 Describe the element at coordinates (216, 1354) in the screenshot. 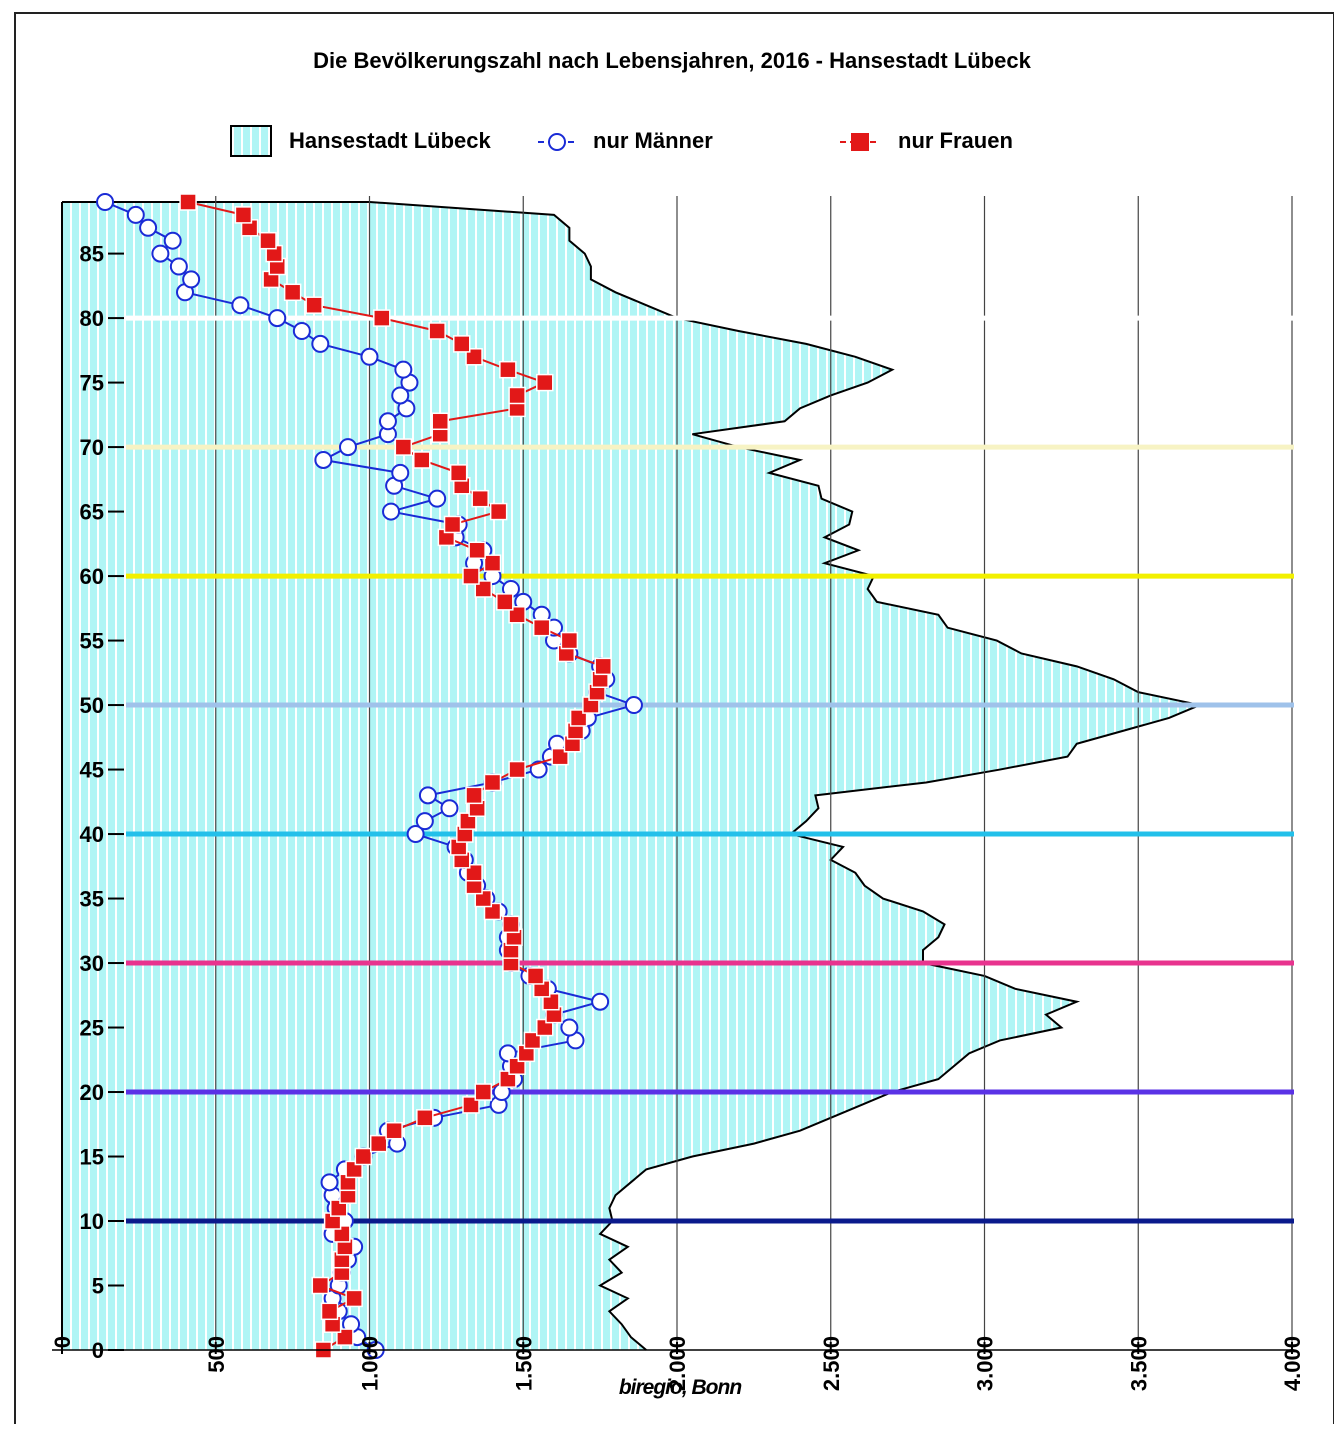

I see `x-tick-label-500: 500` at that location.